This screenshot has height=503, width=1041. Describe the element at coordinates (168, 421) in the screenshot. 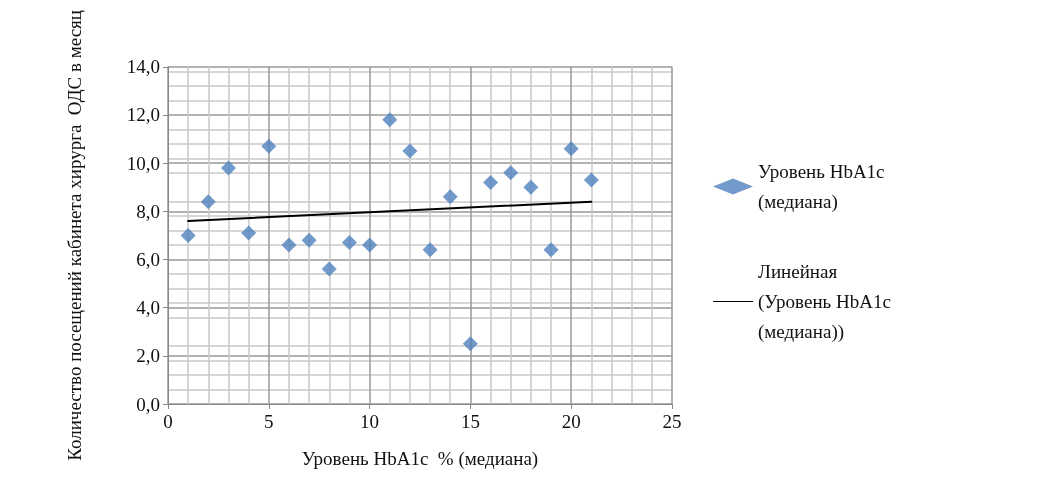

I see `x-tick-label: 0` at that location.